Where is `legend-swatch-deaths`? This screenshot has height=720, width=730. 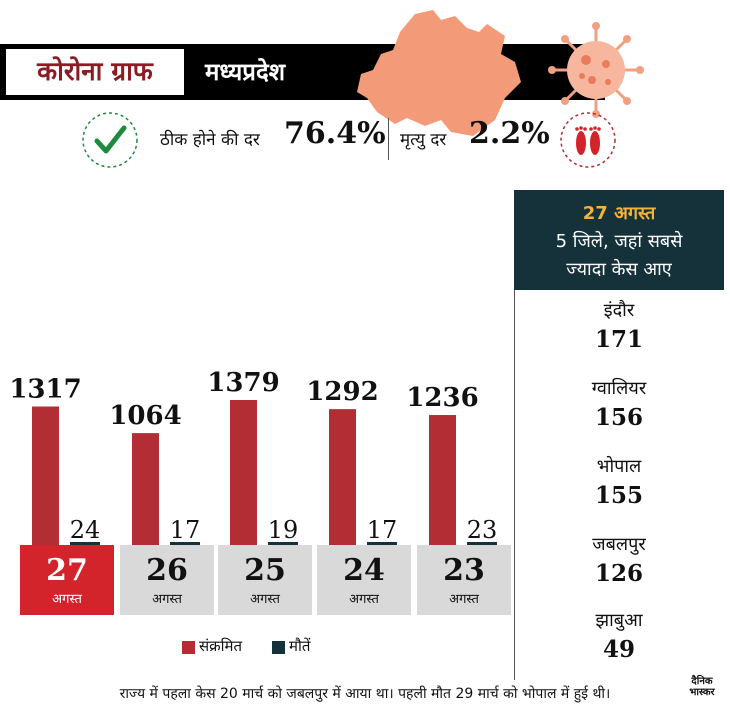
legend-swatch-deaths is located at coordinates (278, 647).